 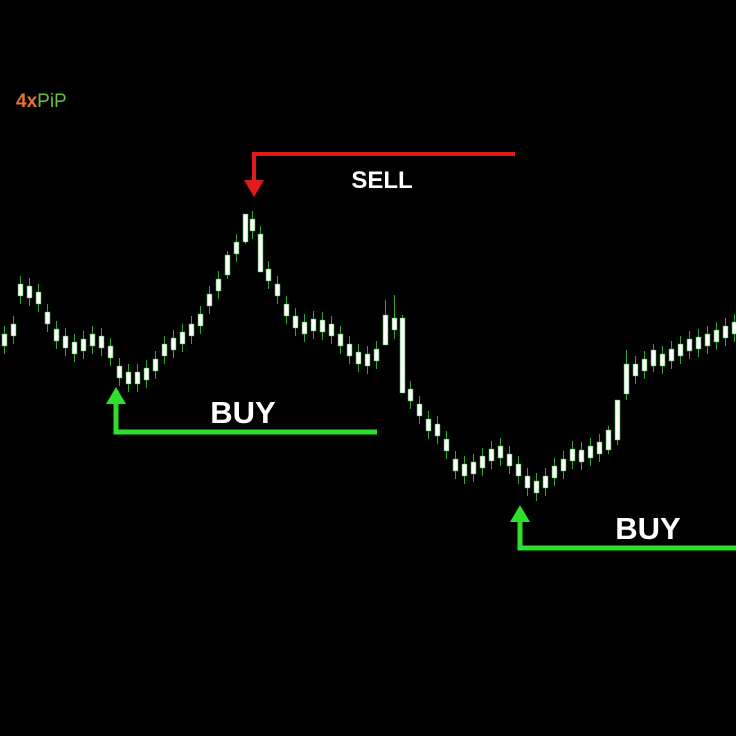 I want to click on sell-line, so click(x=383, y=167).